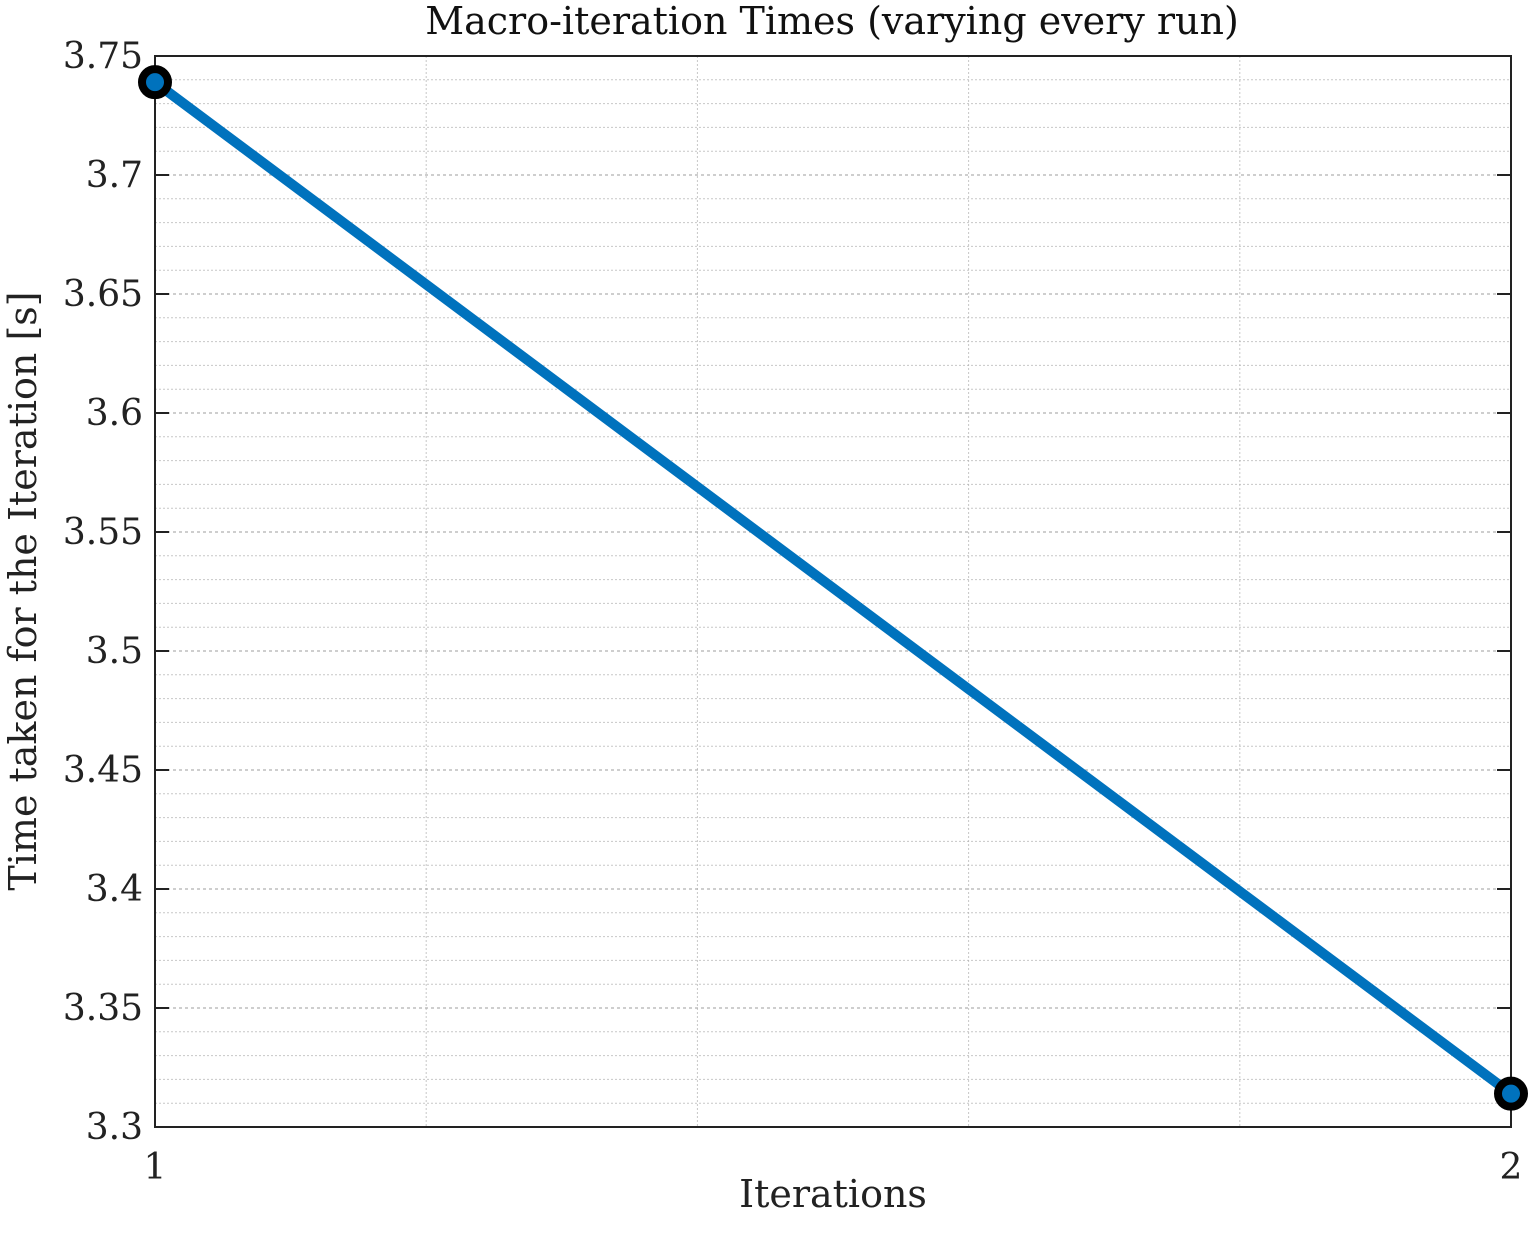  What do you see at coordinates (114, 413) in the screenshot?
I see `y-tick-label: 3.6` at bounding box center [114, 413].